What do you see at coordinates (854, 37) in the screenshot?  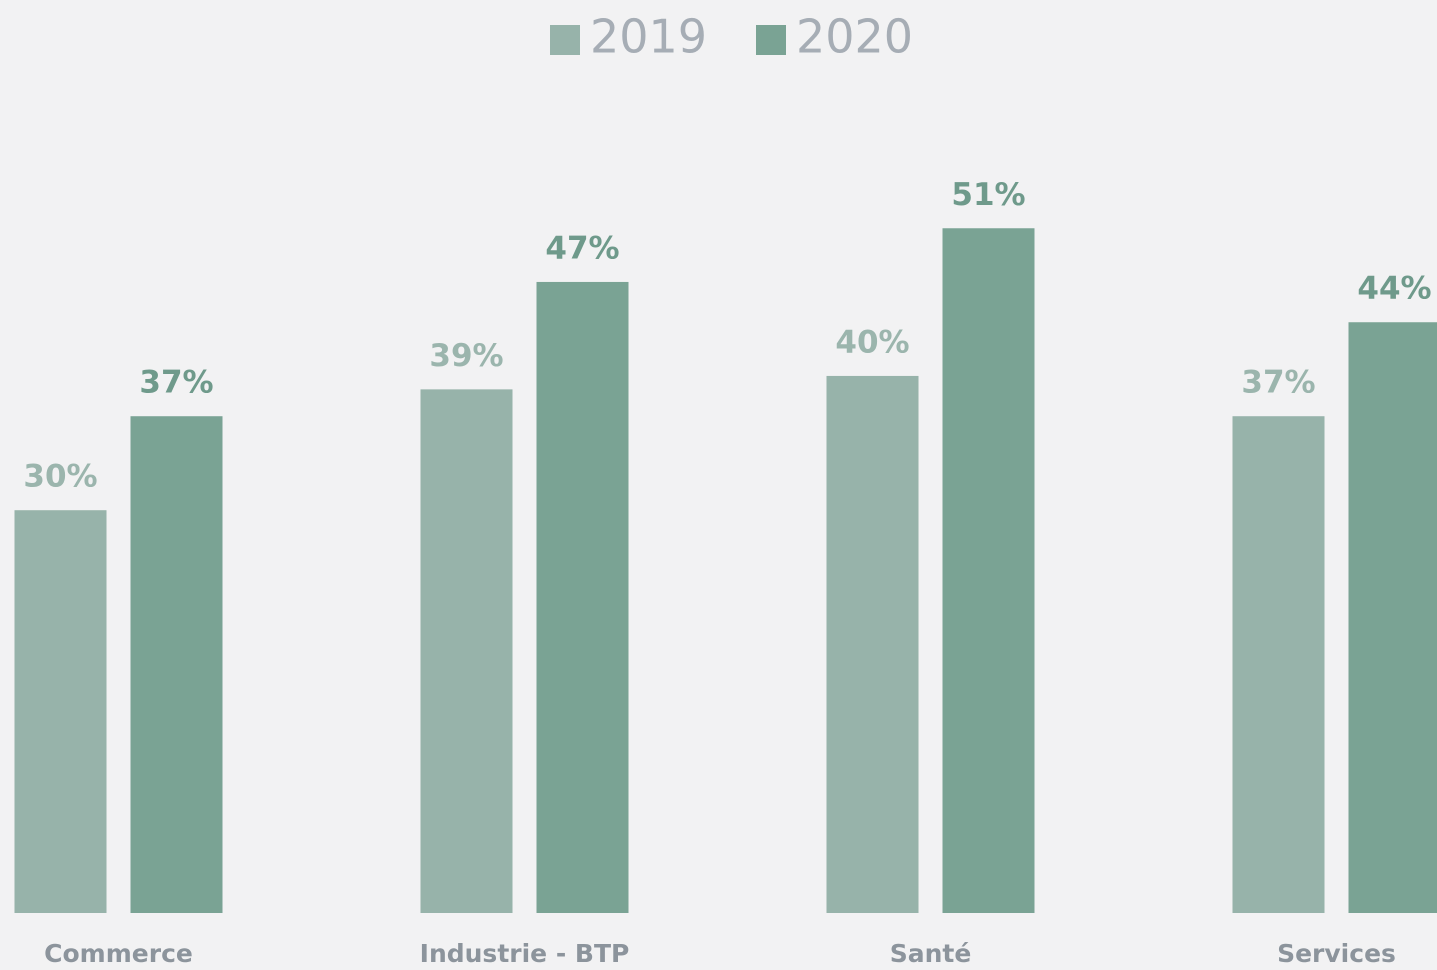 I see `legend-label: 2020` at bounding box center [854, 37].